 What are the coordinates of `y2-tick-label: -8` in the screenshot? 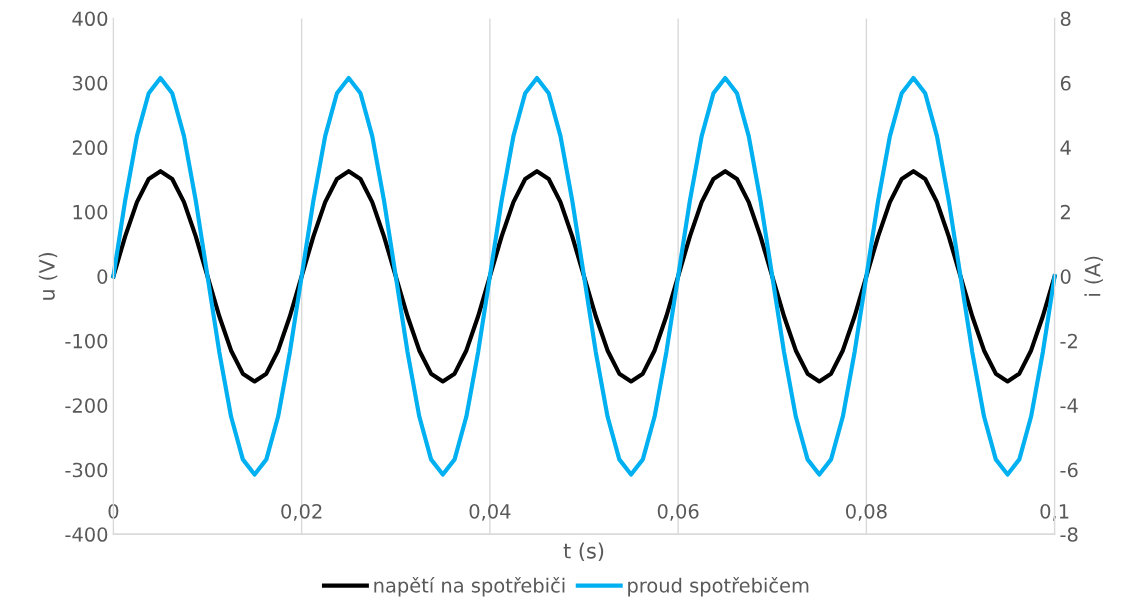 It's located at (1069, 534).